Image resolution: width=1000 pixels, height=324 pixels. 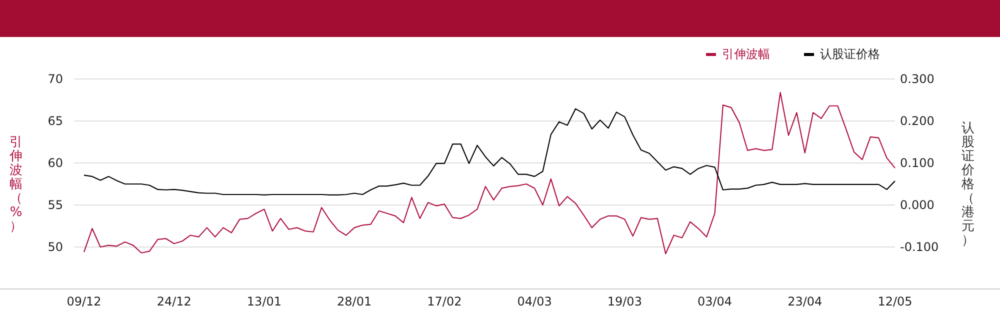 What do you see at coordinates (534, 301) in the screenshot?
I see `x-tick-label: 04/03` at bounding box center [534, 301].